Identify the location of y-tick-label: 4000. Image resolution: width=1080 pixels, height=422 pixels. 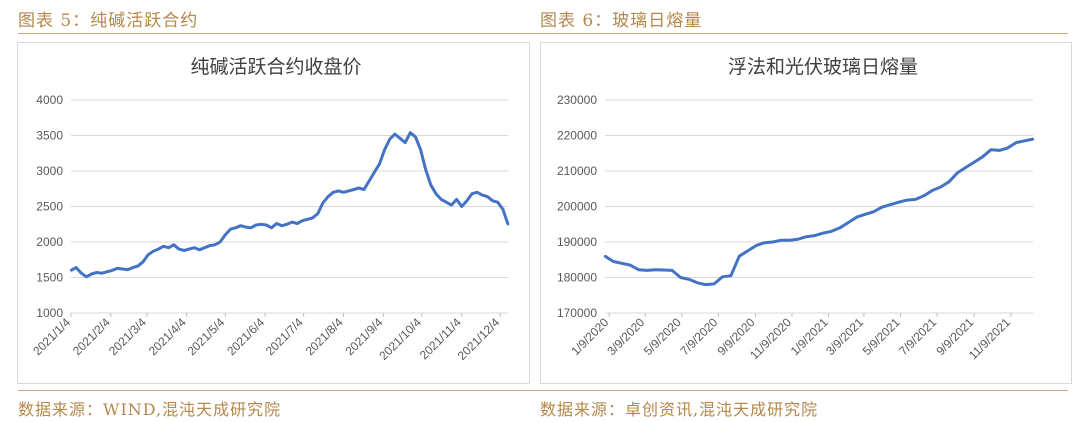
(49, 100).